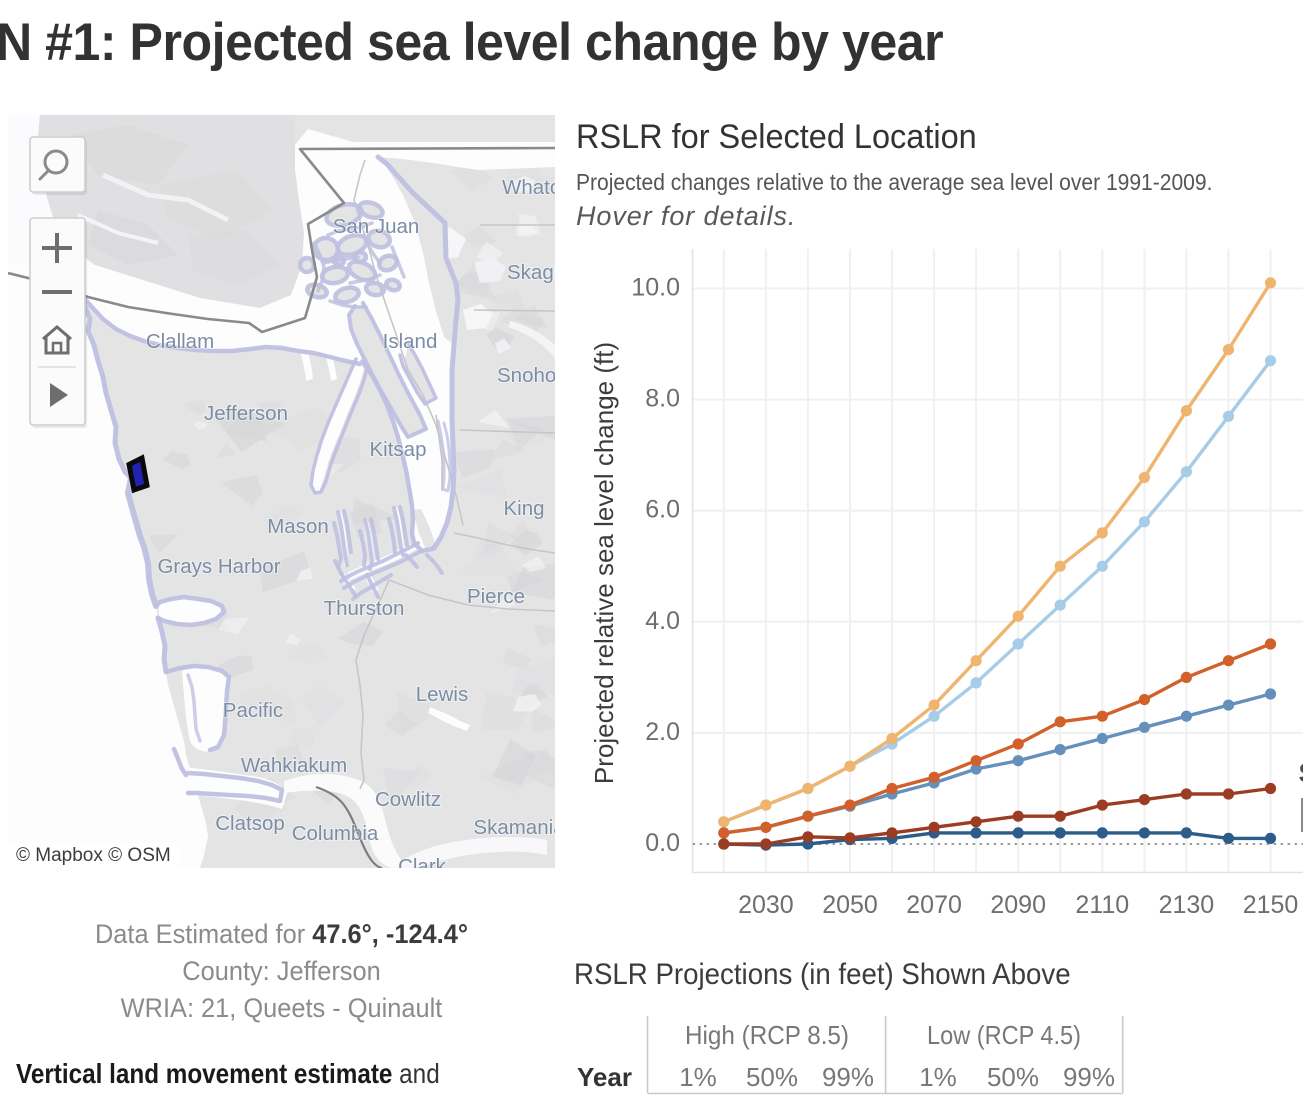  Describe the element at coordinates (1187, 905) in the screenshot. I see `svg-text: 2130` at that location.